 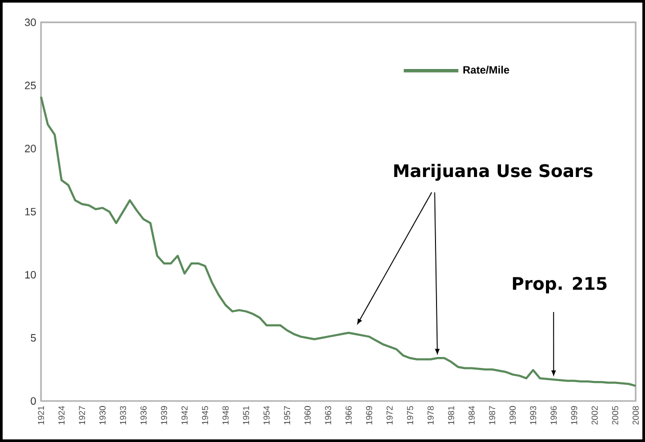 I want to click on x-tick-label: 1969, so click(x=369, y=415).